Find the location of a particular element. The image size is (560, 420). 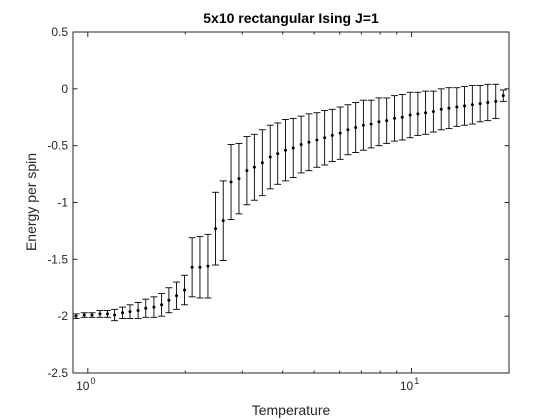

chart-title: 5x10 rectangular Ising J=1 is located at coordinates (291, 18).